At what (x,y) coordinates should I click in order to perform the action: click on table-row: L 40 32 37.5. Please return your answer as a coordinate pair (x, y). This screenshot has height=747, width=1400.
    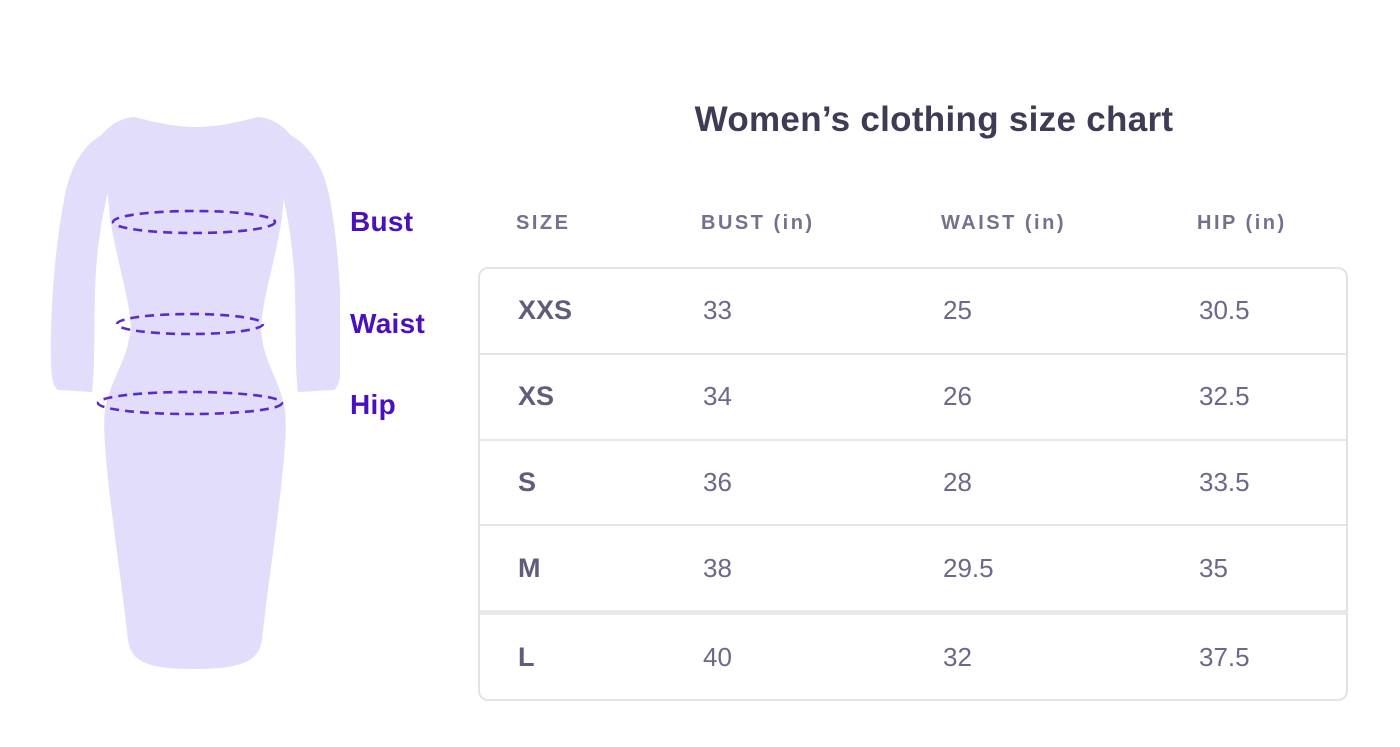
    Looking at the image, I should click on (913, 654).